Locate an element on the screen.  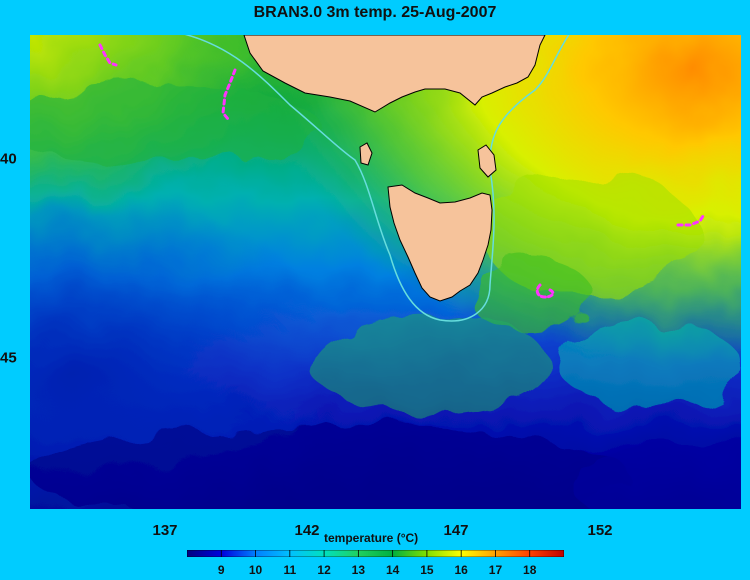
flinders-island is located at coordinates (487, 161).